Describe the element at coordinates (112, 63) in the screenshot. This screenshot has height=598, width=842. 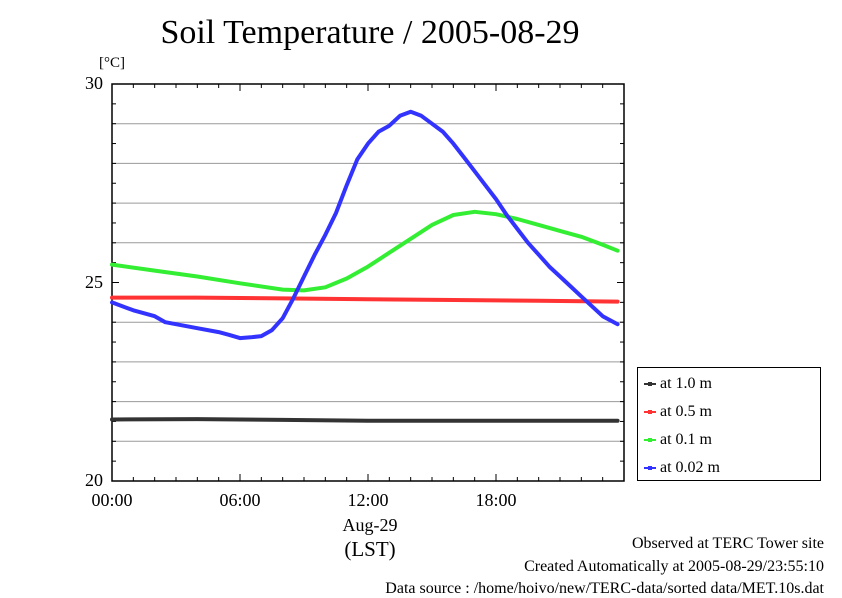
I see `y-axis-unit: [°C]` at that location.